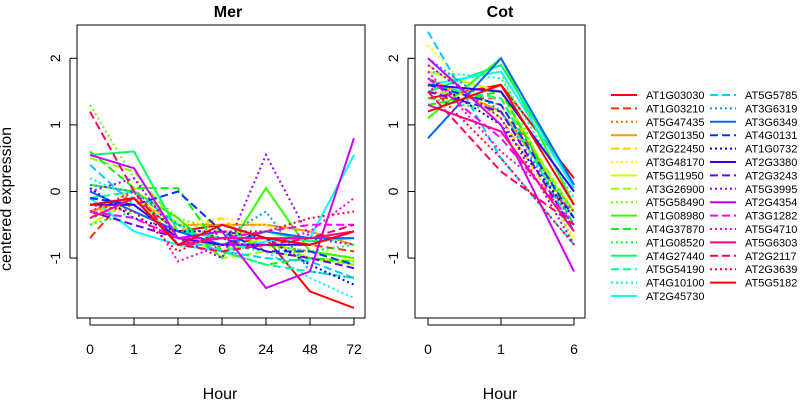 The image size is (800, 400). I want to click on mer-series-at3g48170, so click(222, 230).